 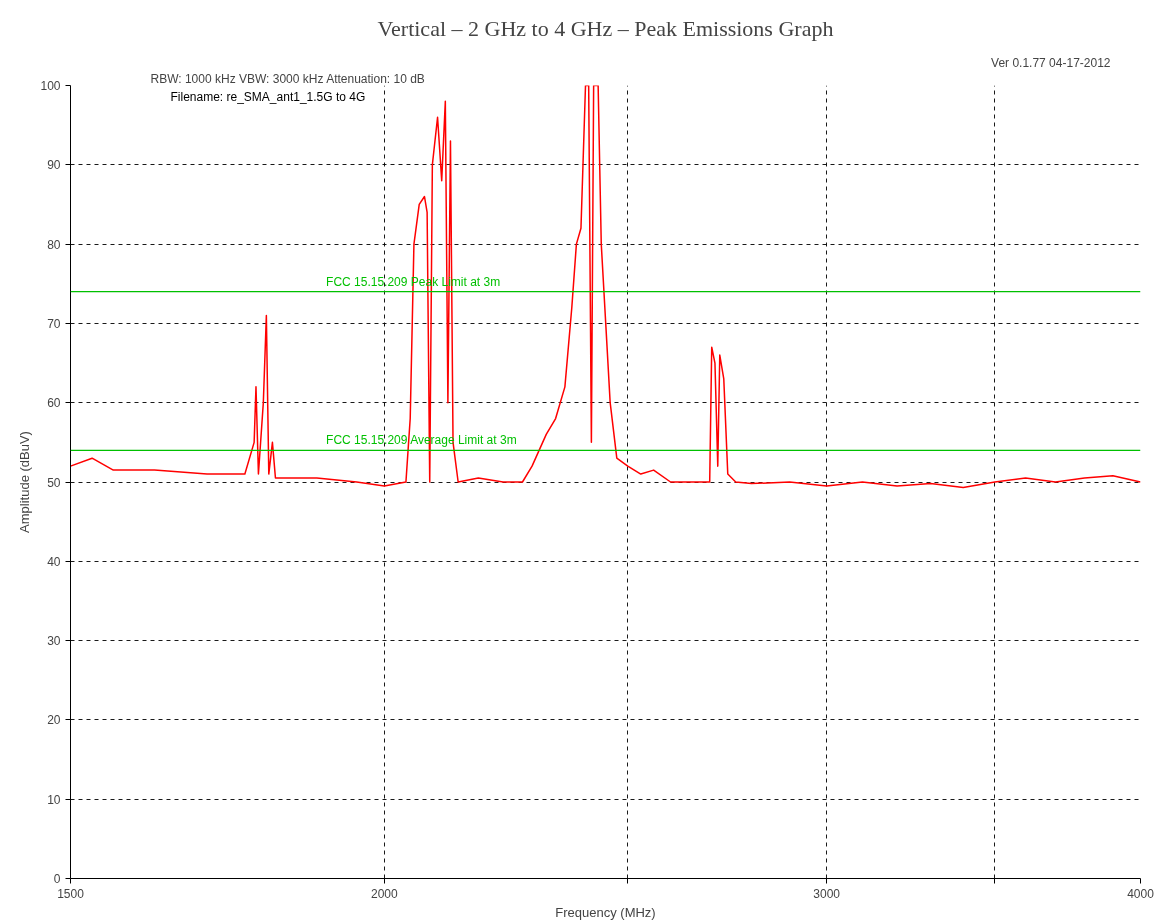 What do you see at coordinates (54, 482) in the screenshot?
I see `y-tick-label: 50` at bounding box center [54, 482].